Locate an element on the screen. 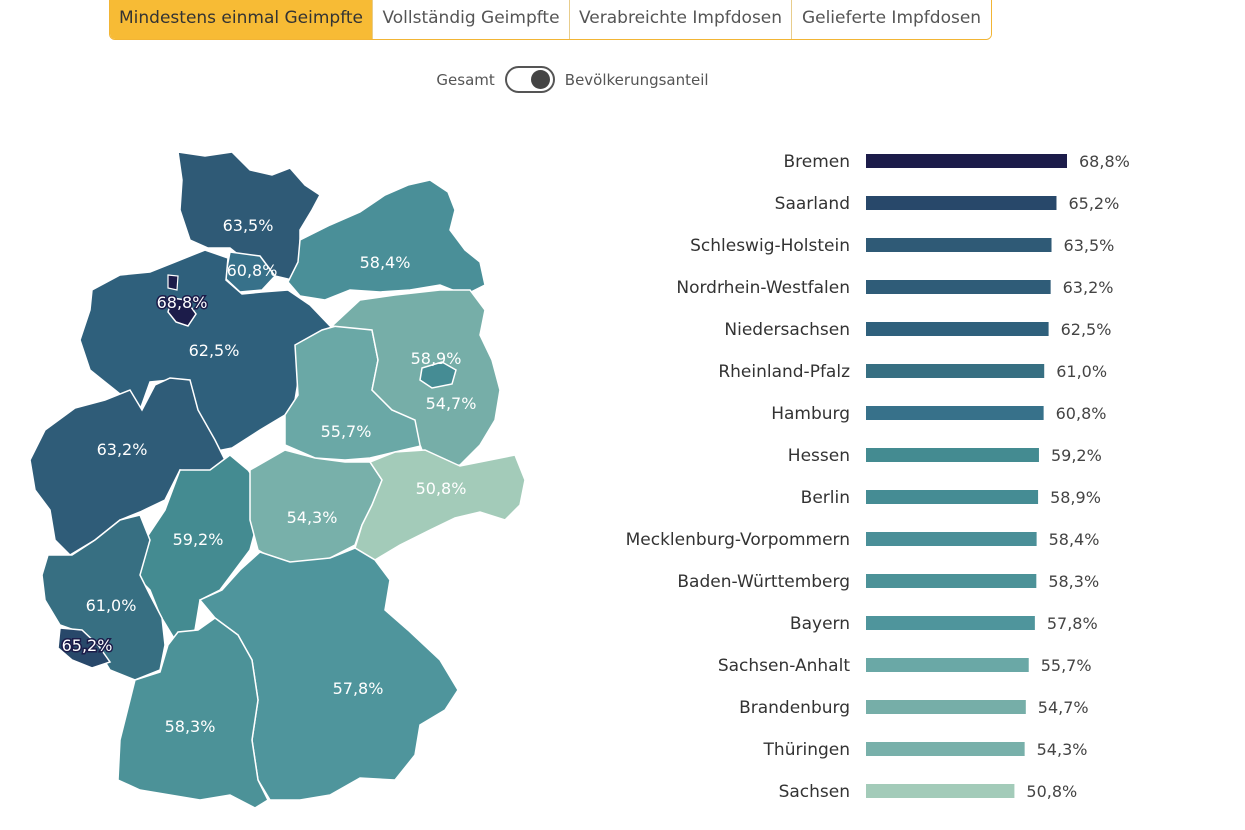 This screenshot has width=1245, height=830. map-label-rheinland-pfalz: 61,0% is located at coordinates (111, 605).